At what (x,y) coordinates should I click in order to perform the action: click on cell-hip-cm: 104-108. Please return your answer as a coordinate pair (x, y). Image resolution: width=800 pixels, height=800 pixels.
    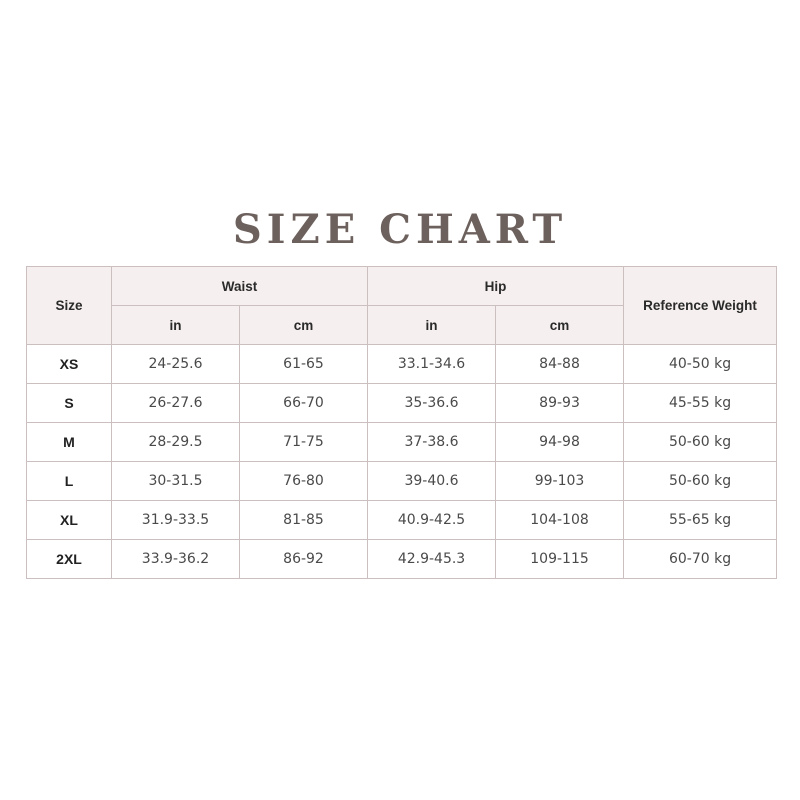
    Looking at the image, I should click on (560, 520).